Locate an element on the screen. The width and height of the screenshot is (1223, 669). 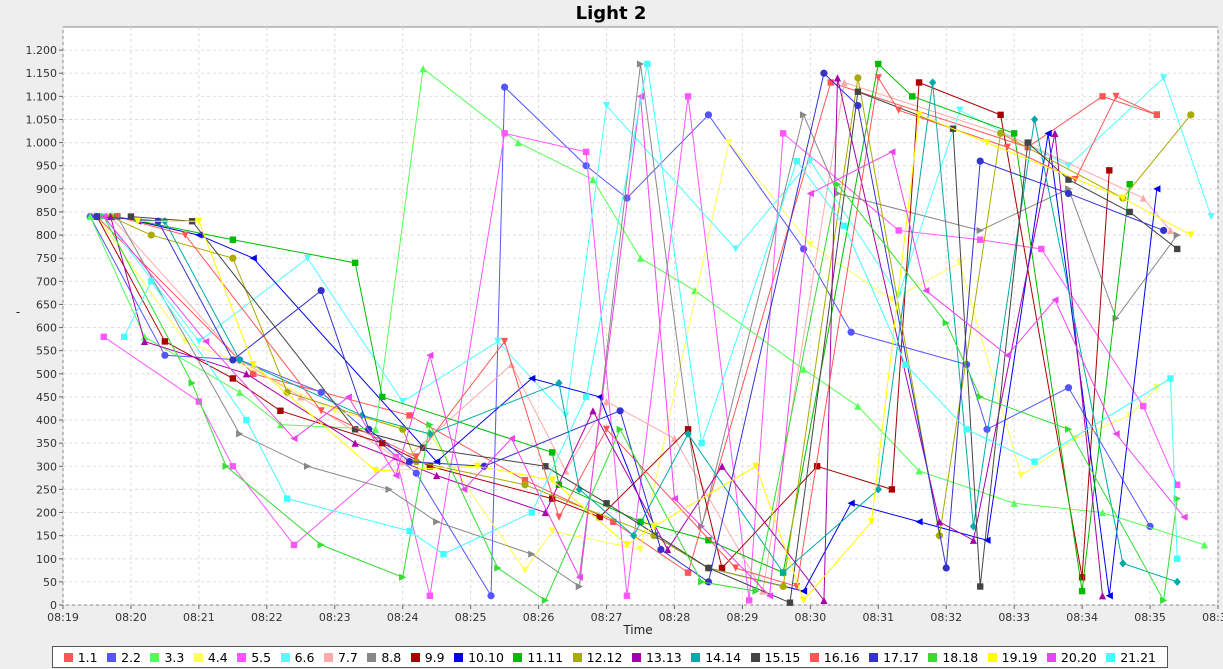
y-tick-label: 500 is located at coordinates (46, 374).